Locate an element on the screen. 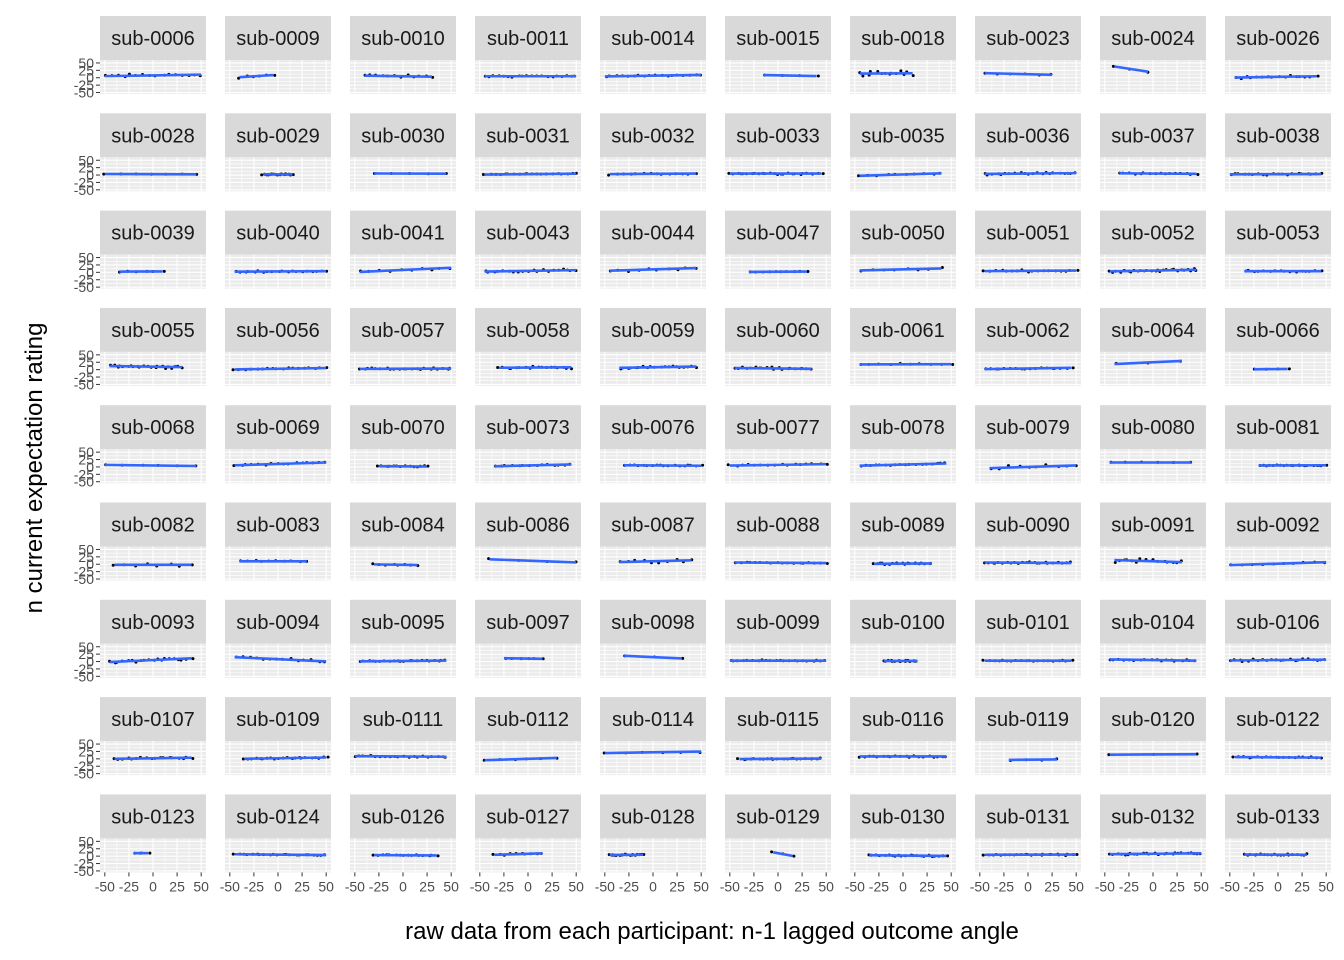  facet-strip-label: sub-0068 is located at coordinates (152, 428).